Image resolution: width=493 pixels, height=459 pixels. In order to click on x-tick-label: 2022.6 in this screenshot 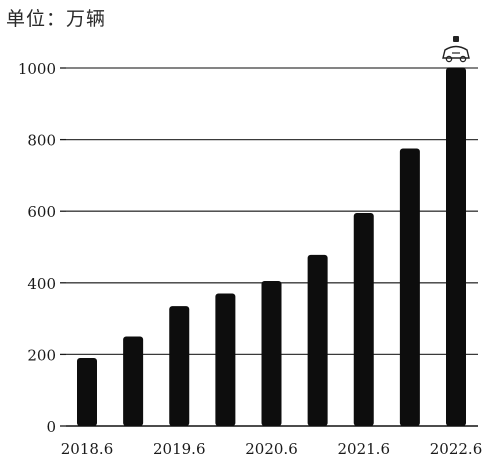, I will do `click(456, 449)`.